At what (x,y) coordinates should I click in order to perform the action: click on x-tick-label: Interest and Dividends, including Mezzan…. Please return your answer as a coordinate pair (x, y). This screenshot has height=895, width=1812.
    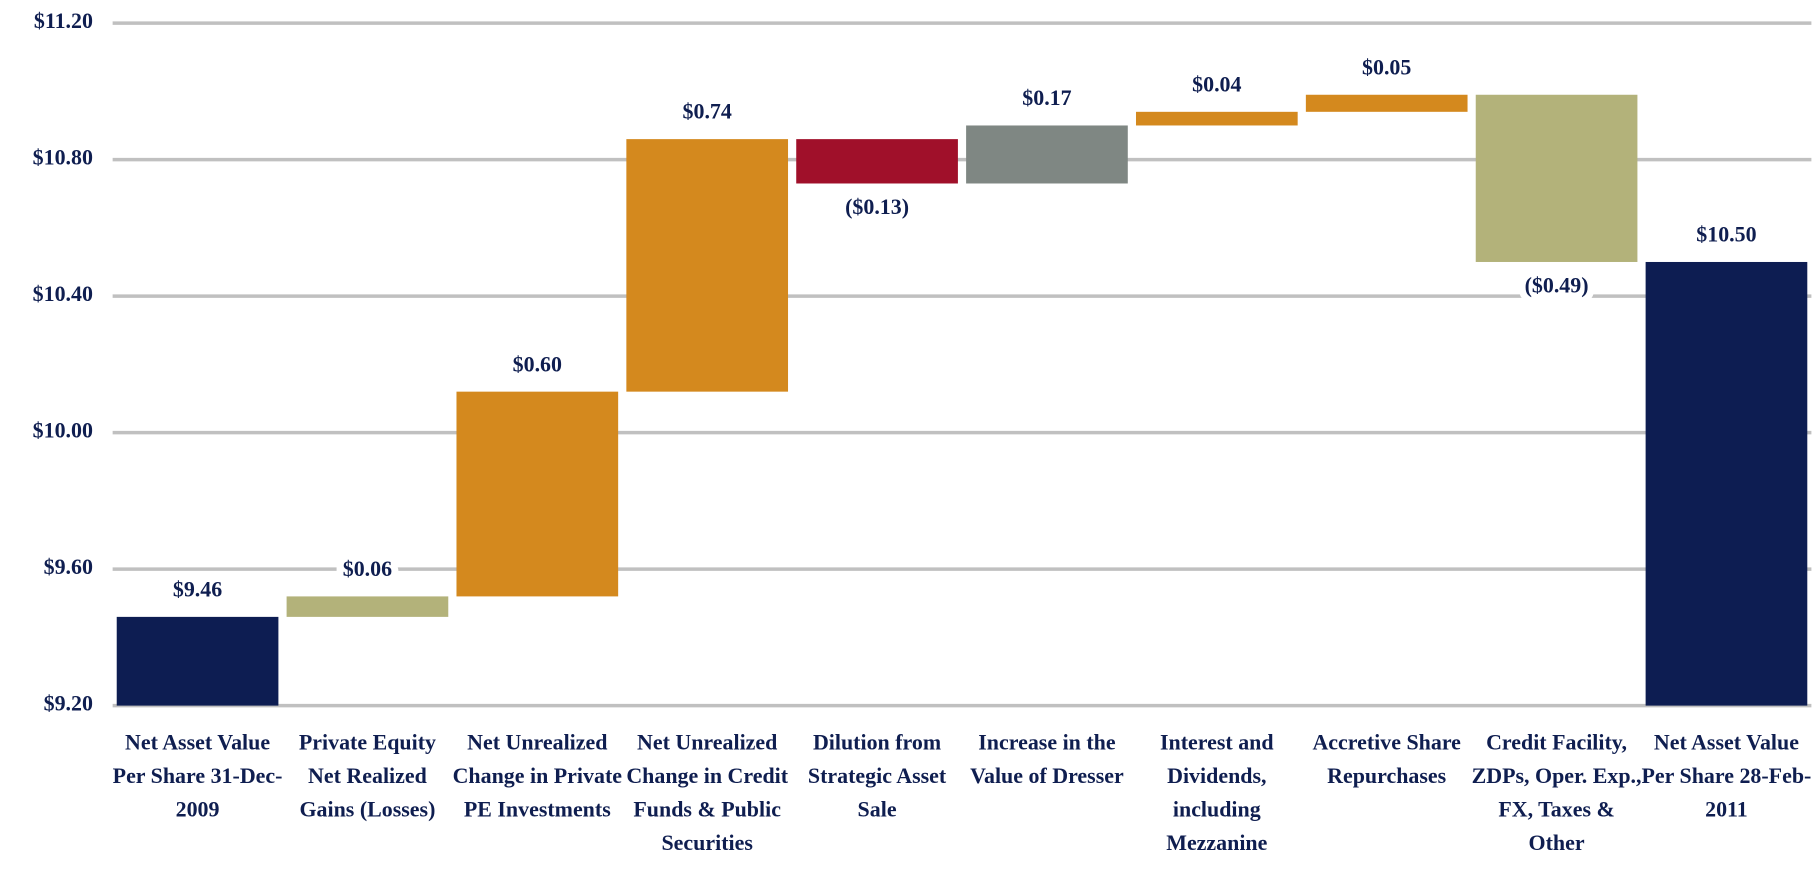
    Looking at the image, I should click on (1217, 793).